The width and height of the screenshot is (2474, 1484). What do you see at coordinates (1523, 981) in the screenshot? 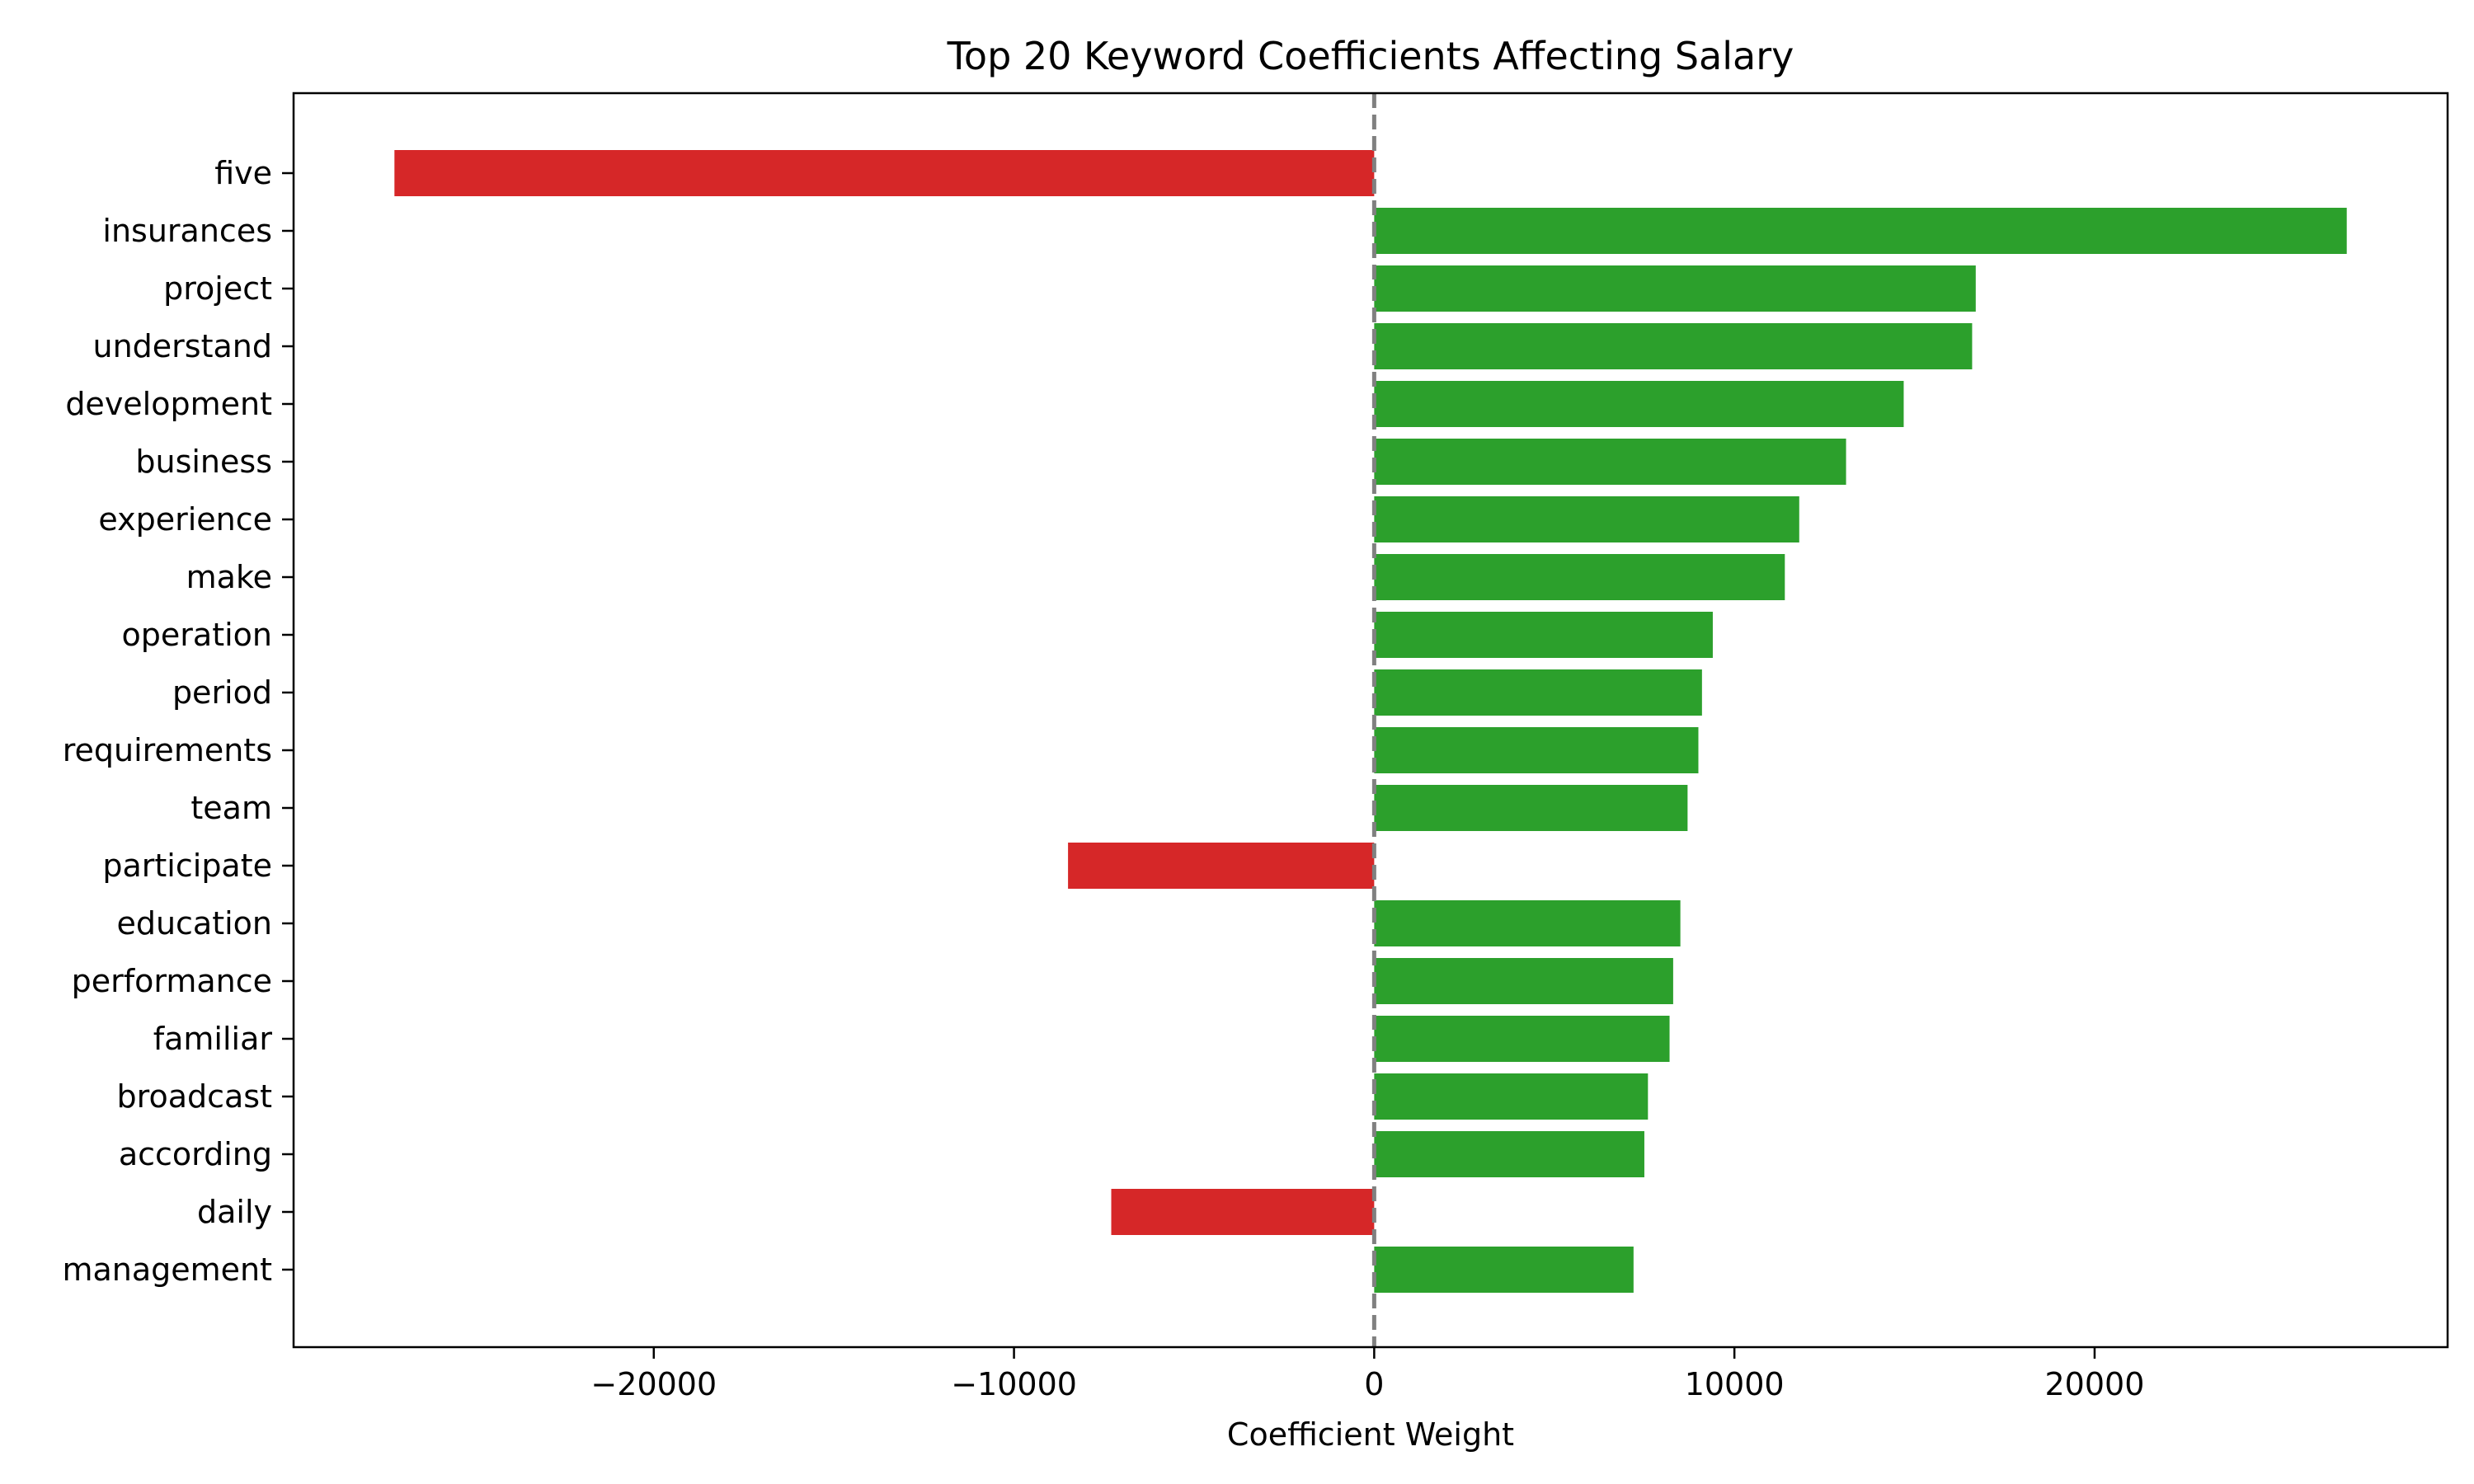
I see `bar-performance` at bounding box center [1523, 981].